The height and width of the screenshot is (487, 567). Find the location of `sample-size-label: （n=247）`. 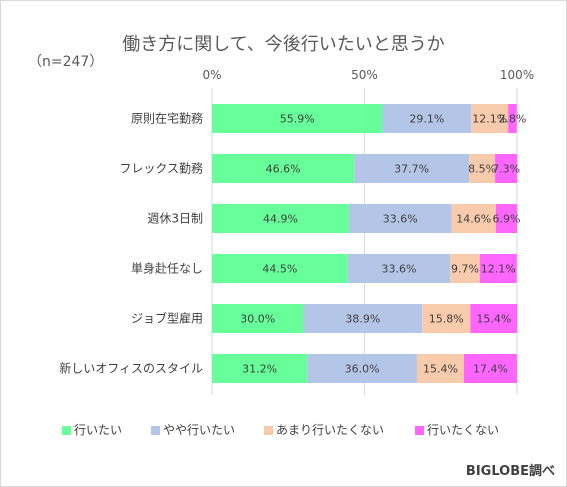

sample-size-label: （n=247） is located at coordinates (66, 62).